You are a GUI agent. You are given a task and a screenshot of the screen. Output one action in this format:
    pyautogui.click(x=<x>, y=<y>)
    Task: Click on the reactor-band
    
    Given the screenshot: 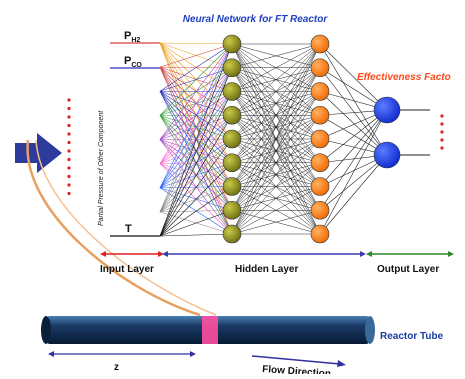 What is the action you would take?
    pyautogui.click(x=210, y=330)
    